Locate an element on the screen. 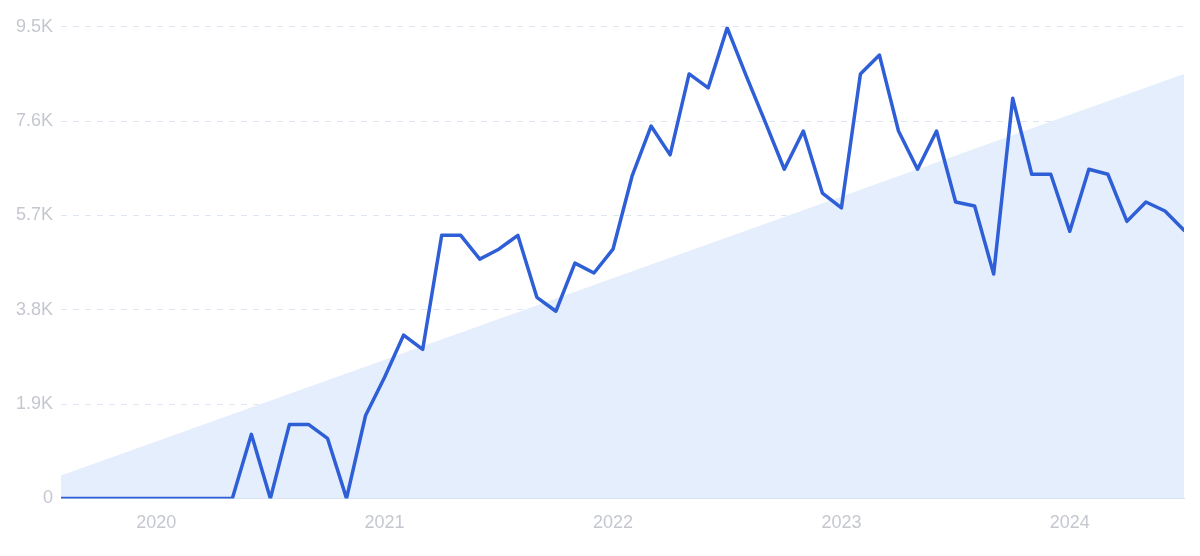 This screenshot has width=1200, height=556. y-tick-label: 7.6K is located at coordinates (35, 120).